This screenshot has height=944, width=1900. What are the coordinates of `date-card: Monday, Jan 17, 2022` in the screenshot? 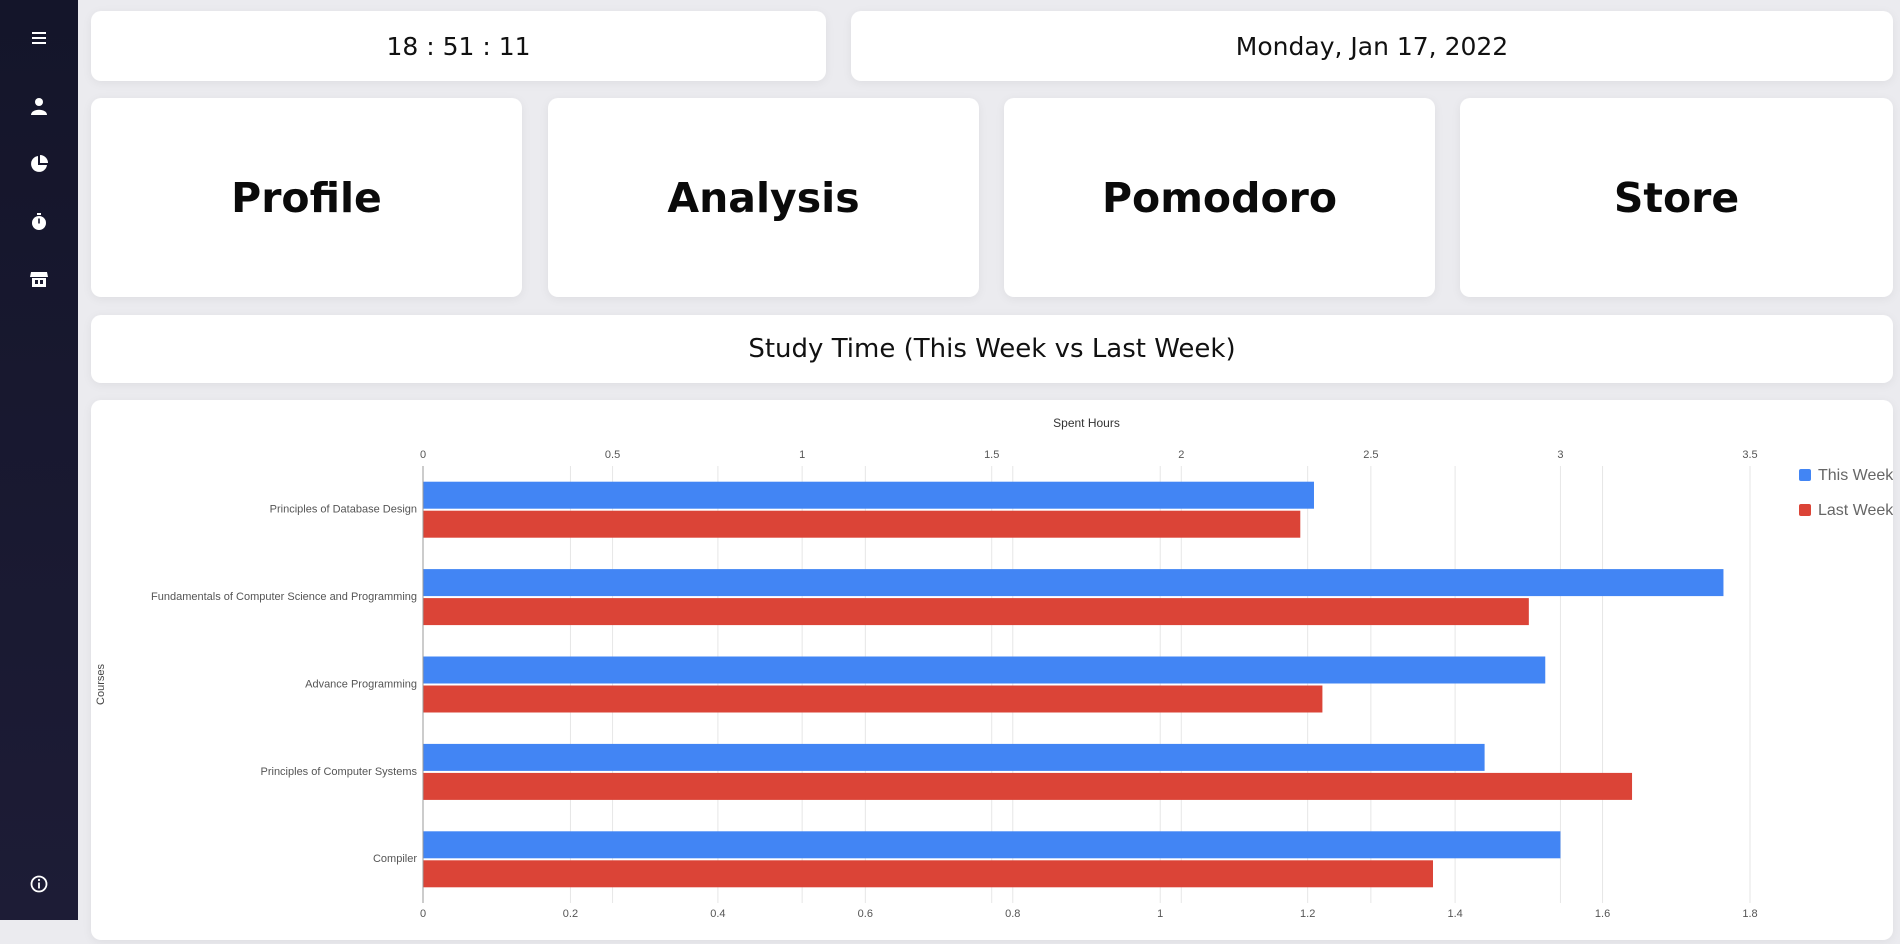 It's located at (1372, 46).